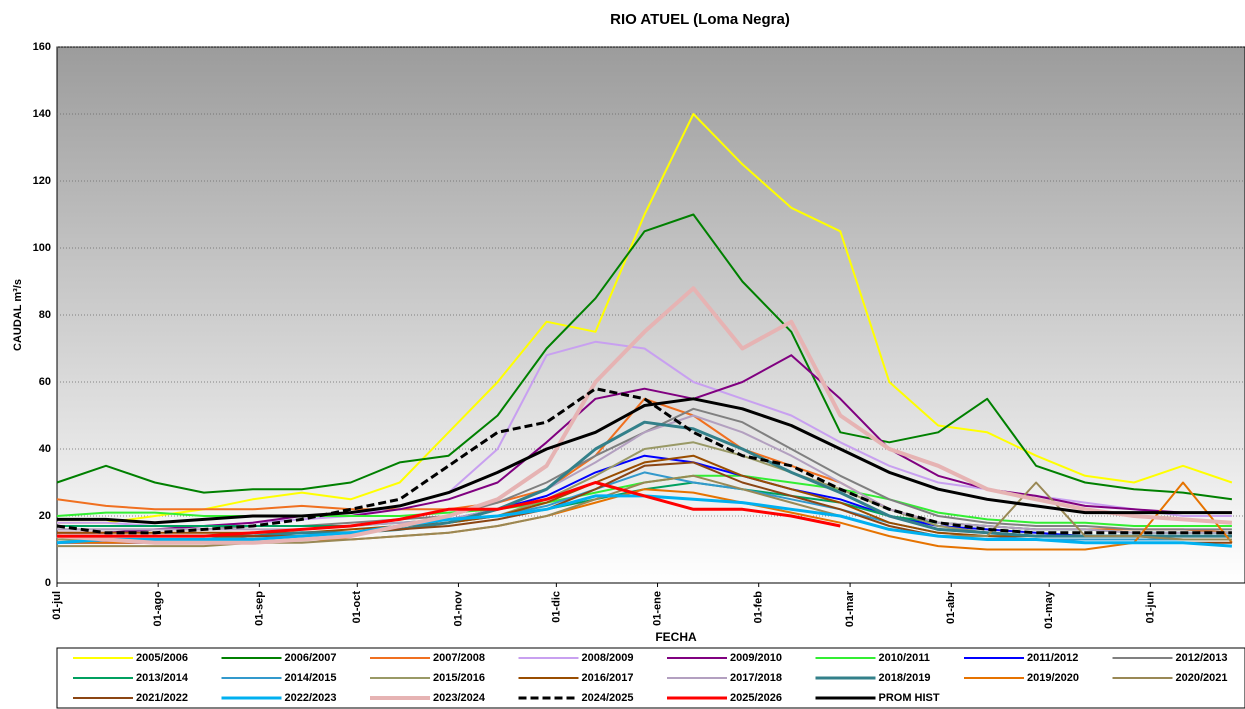  Describe the element at coordinates (45, 315) in the screenshot. I see `y-tick-label: 80` at that location.